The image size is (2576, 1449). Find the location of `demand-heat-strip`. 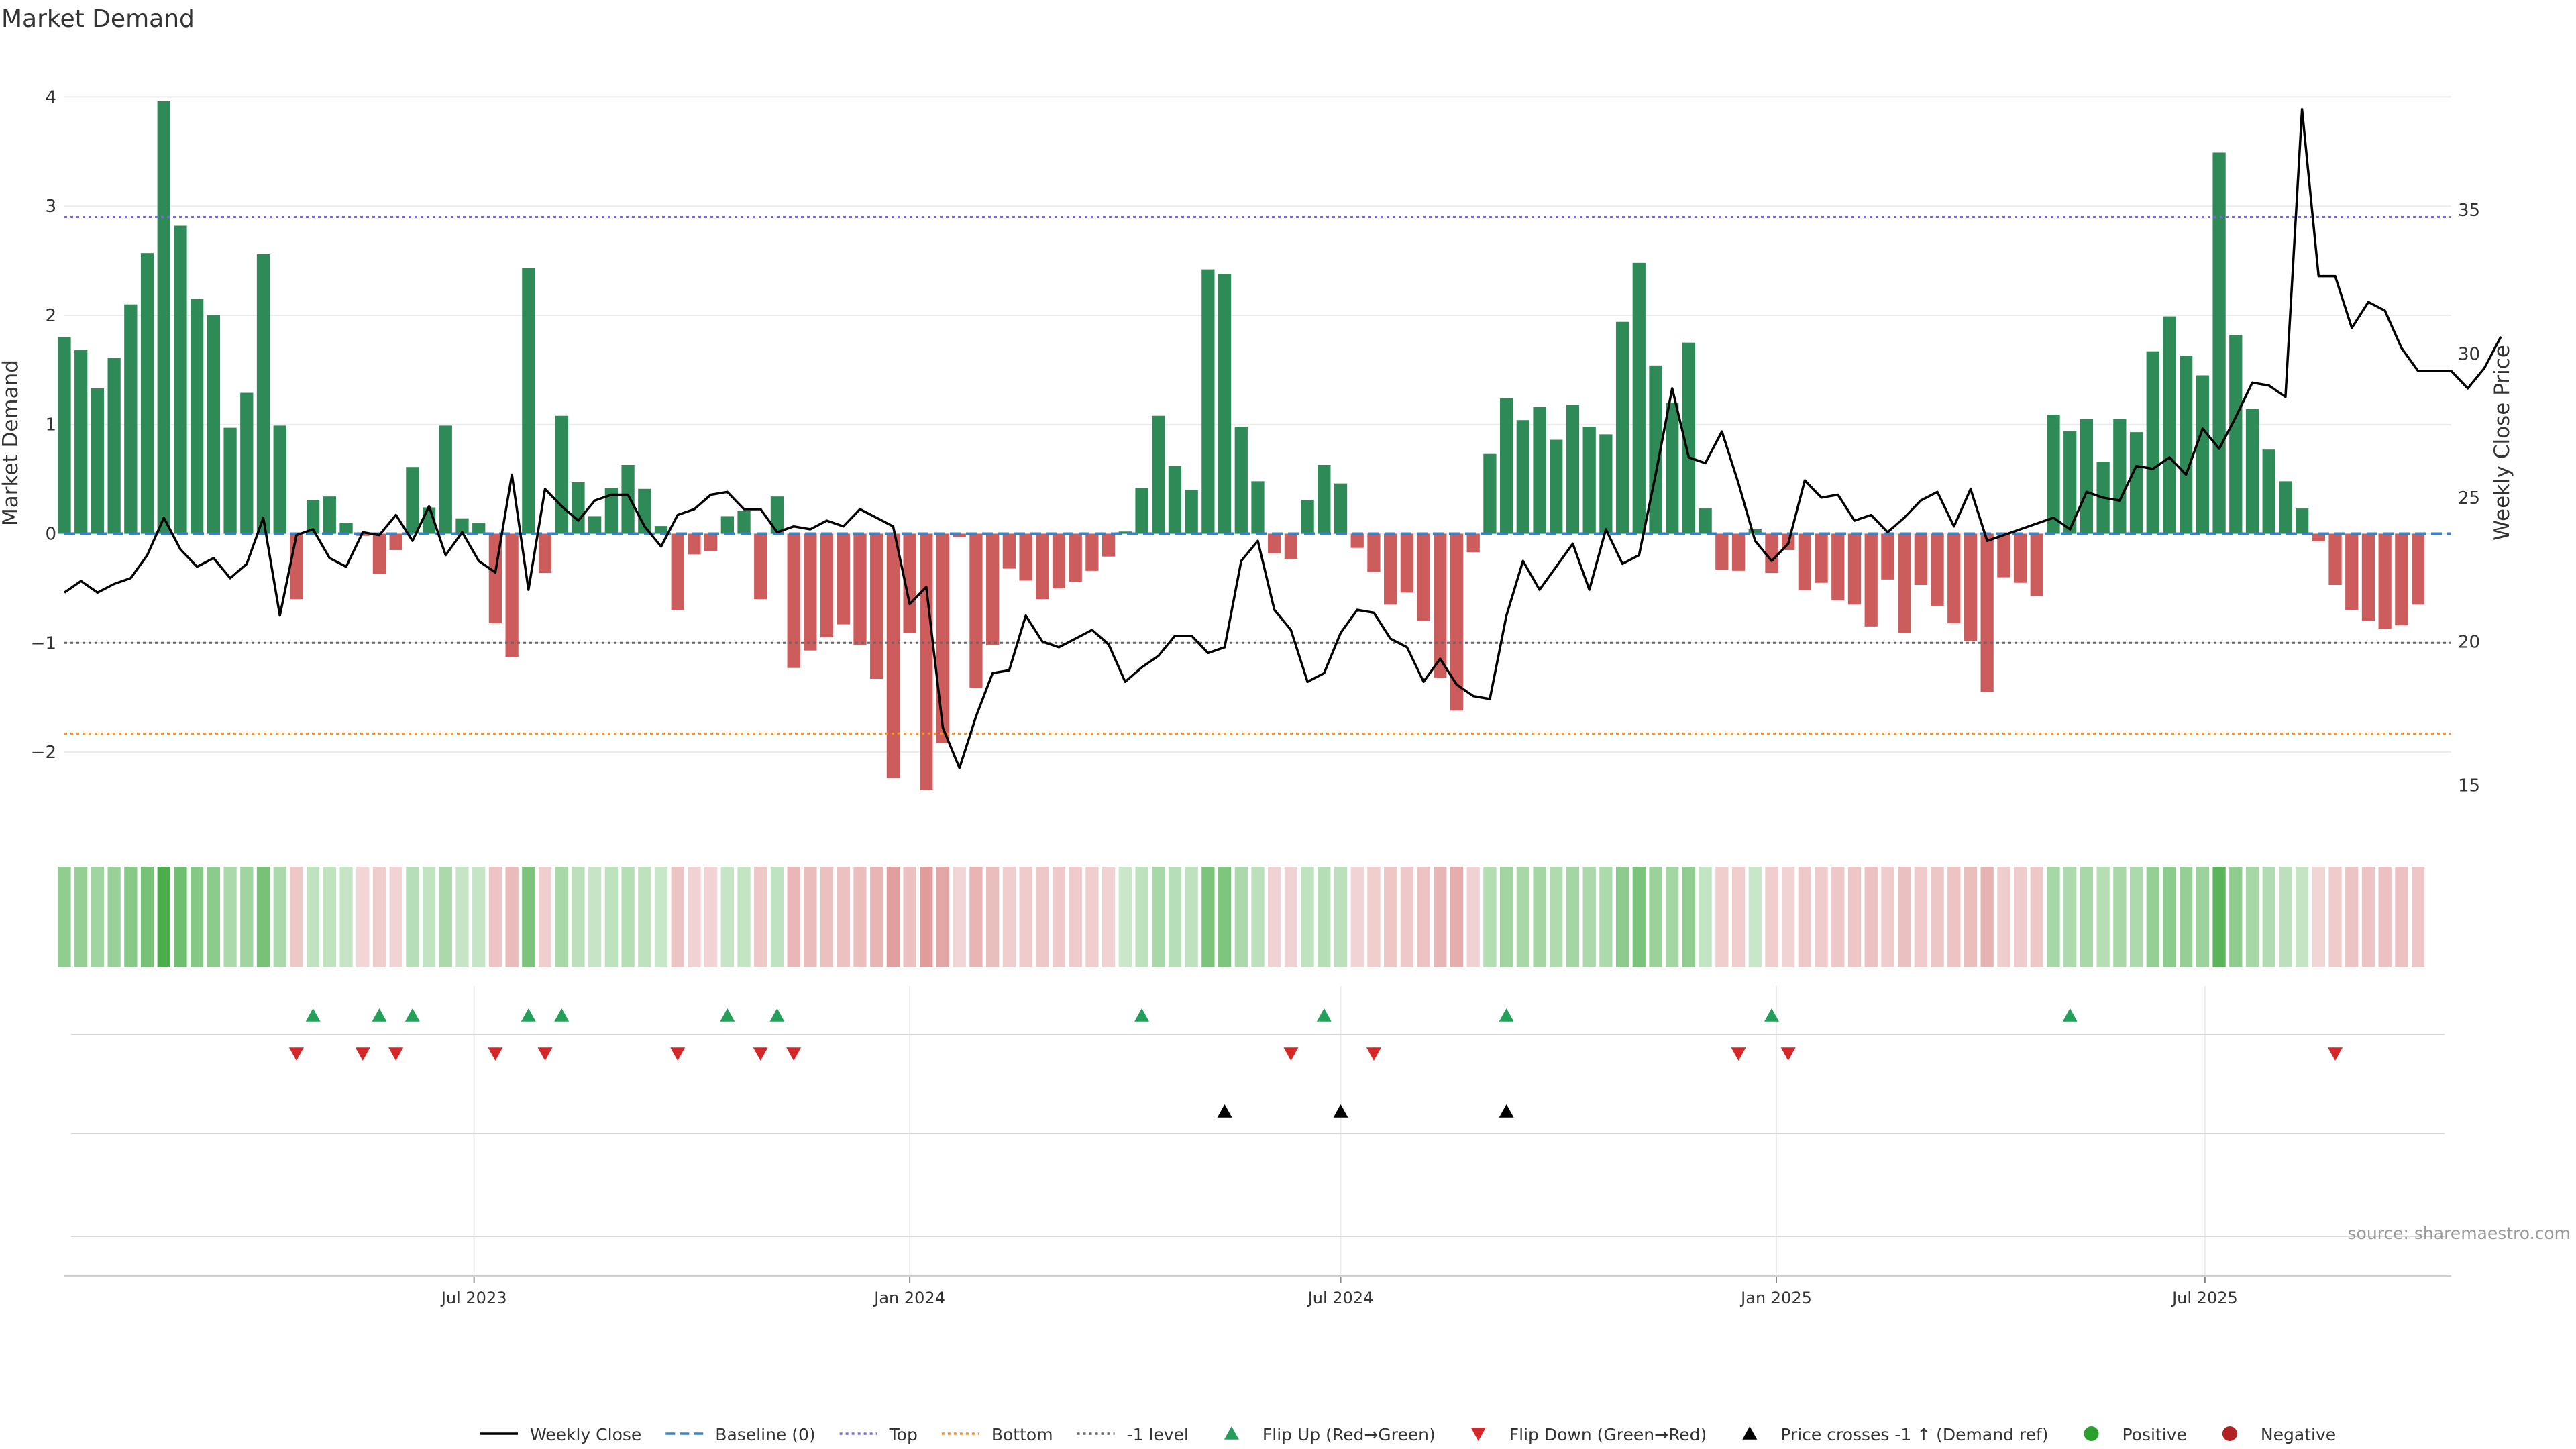

demand-heat-strip is located at coordinates (1241, 917).